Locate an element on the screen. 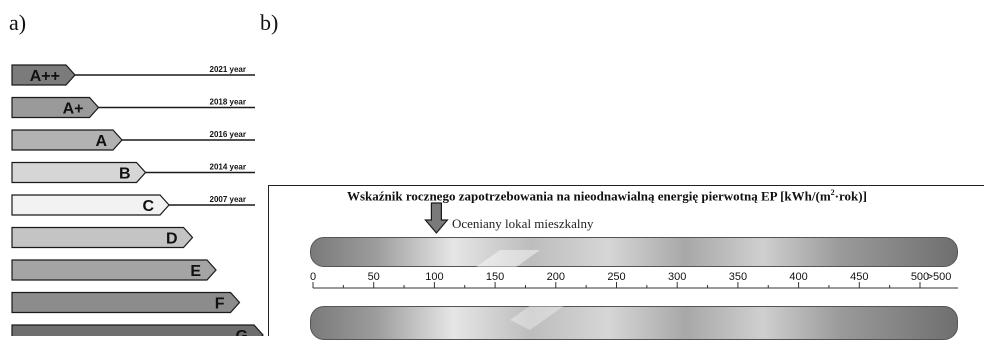 The width and height of the screenshot is (984, 340). energy-class-a: A 2016 year is located at coordinates (133, 140).